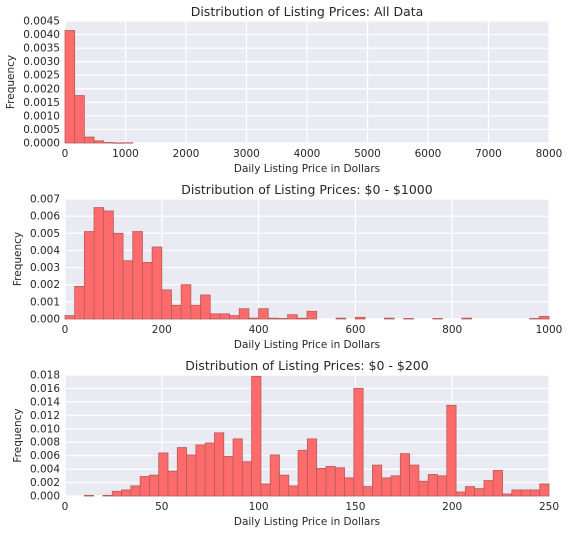 Image resolution: width=569 pixels, height=535 pixels. What do you see at coordinates (45, 456) in the screenshot?
I see `y-tick-label: 0.006` at bounding box center [45, 456].